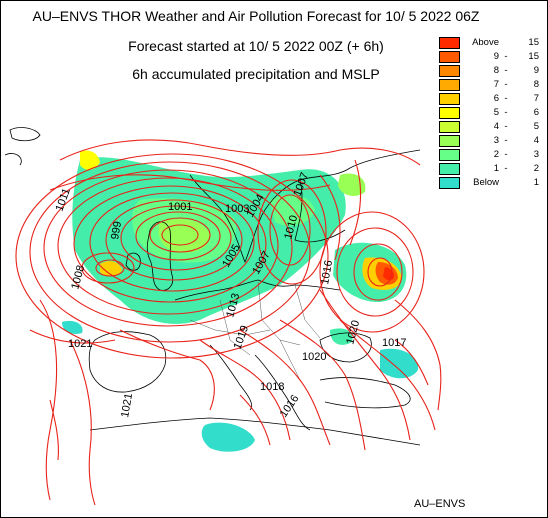 The height and width of the screenshot is (518, 548). What do you see at coordinates (272, 387) in the screenshot?
I see `isobar-label: 1018` at bounding box center [272, 387].